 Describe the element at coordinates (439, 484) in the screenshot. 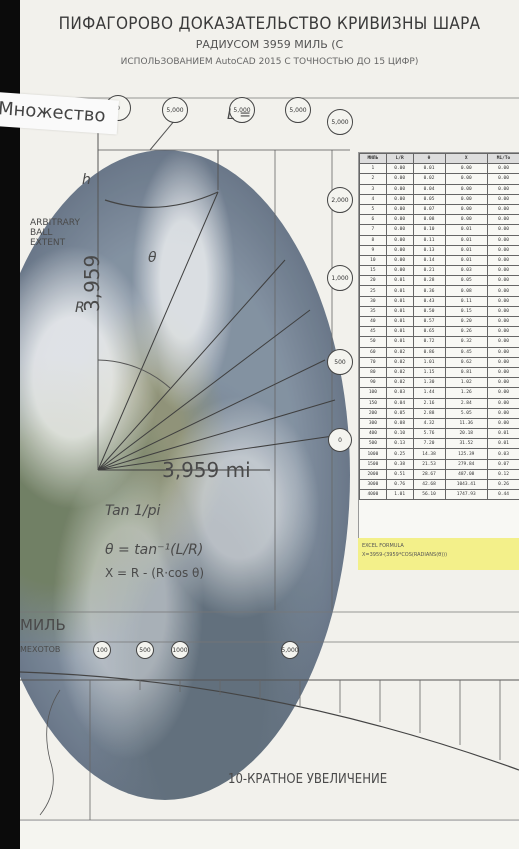

I see `table-row: 3000 0.76 42.68 1043.41 0.26` at that location.